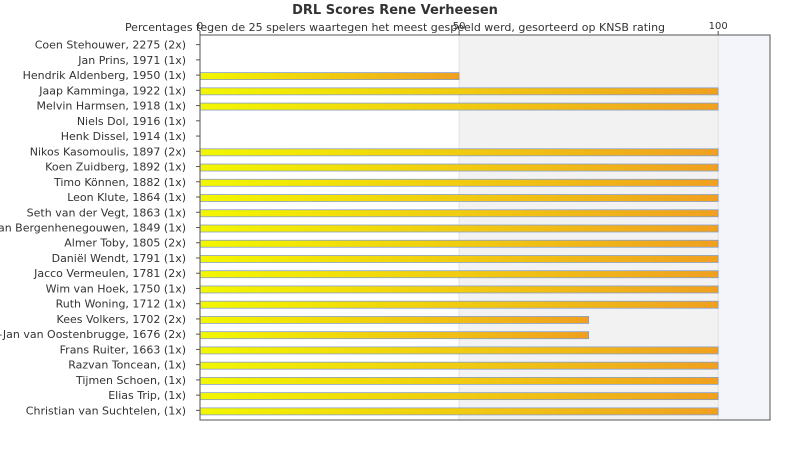  I want to click on x-tick-label: 100, so click(718, 26).